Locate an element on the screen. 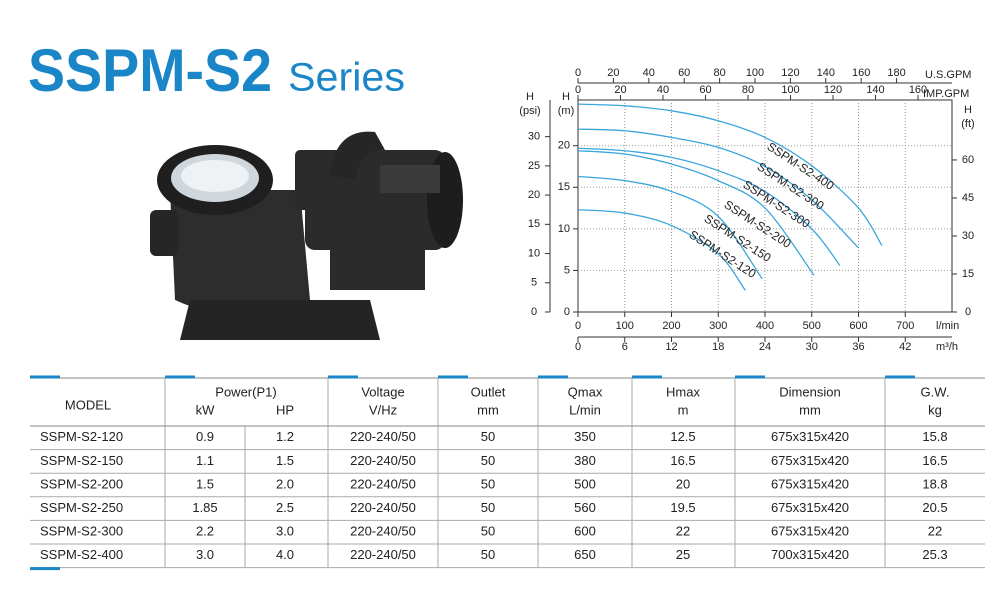 The width and height of the screenshot is (1000, 595). y-axis-label: H is located at coordinates (566, 97).